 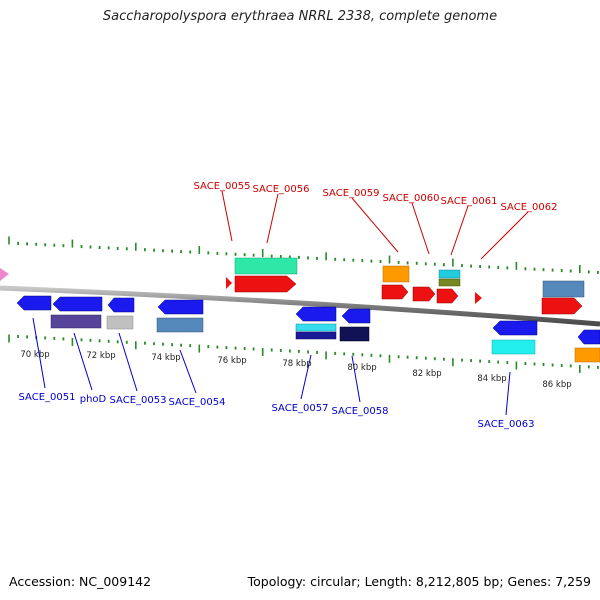 I want to click on gene-label-sace-0053: SACE_0053, so click(x=138, y=400).